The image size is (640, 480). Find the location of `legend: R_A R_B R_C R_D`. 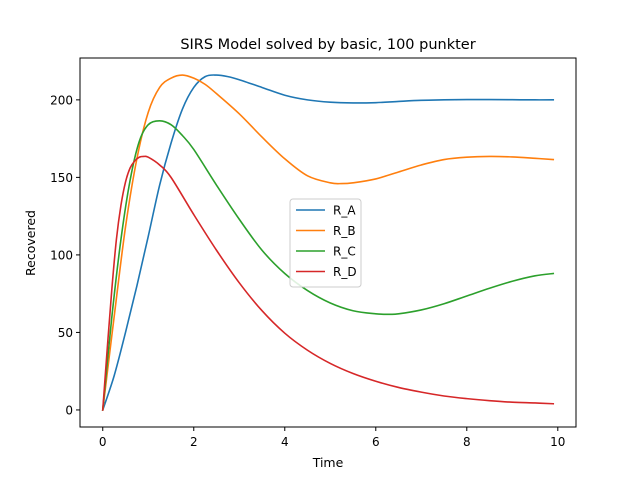

legend: R_A R_B R_C R_D is located at coordinates (325, 243).